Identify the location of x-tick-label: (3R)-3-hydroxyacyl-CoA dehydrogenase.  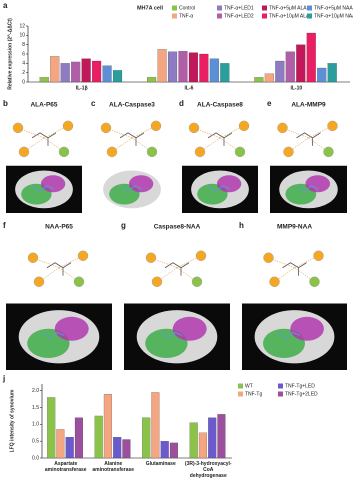
(208, 470).